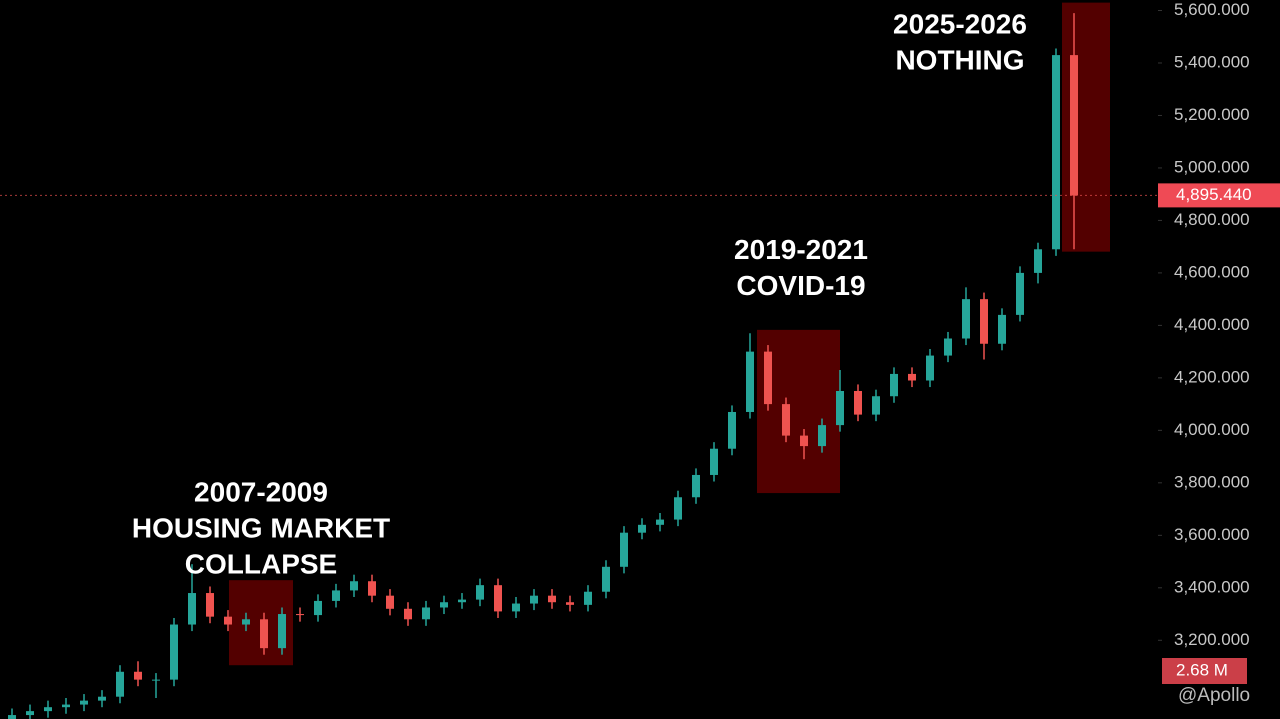 The height and width of the screenshot is (719, 1280). I want to click on y-tick-label: 3,200.000, so click(1212, 639).